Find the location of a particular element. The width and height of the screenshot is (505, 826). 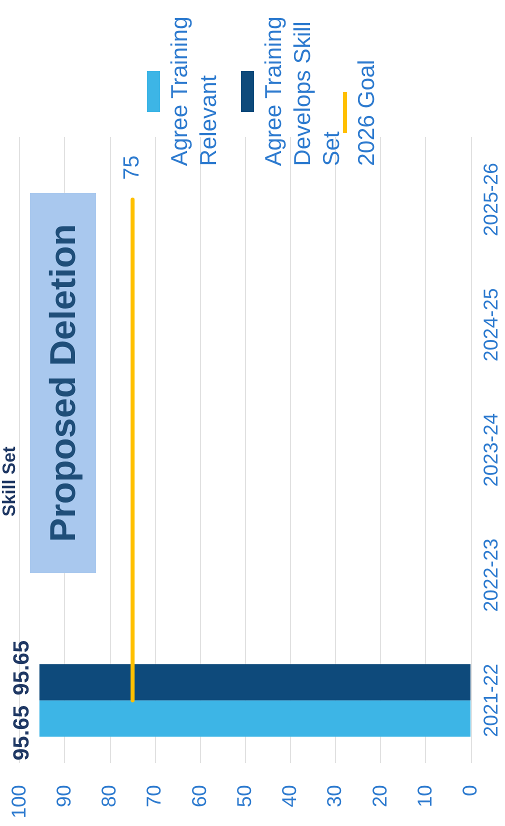

legend-label: 2026 Goal is located at coordinates (366, 112).